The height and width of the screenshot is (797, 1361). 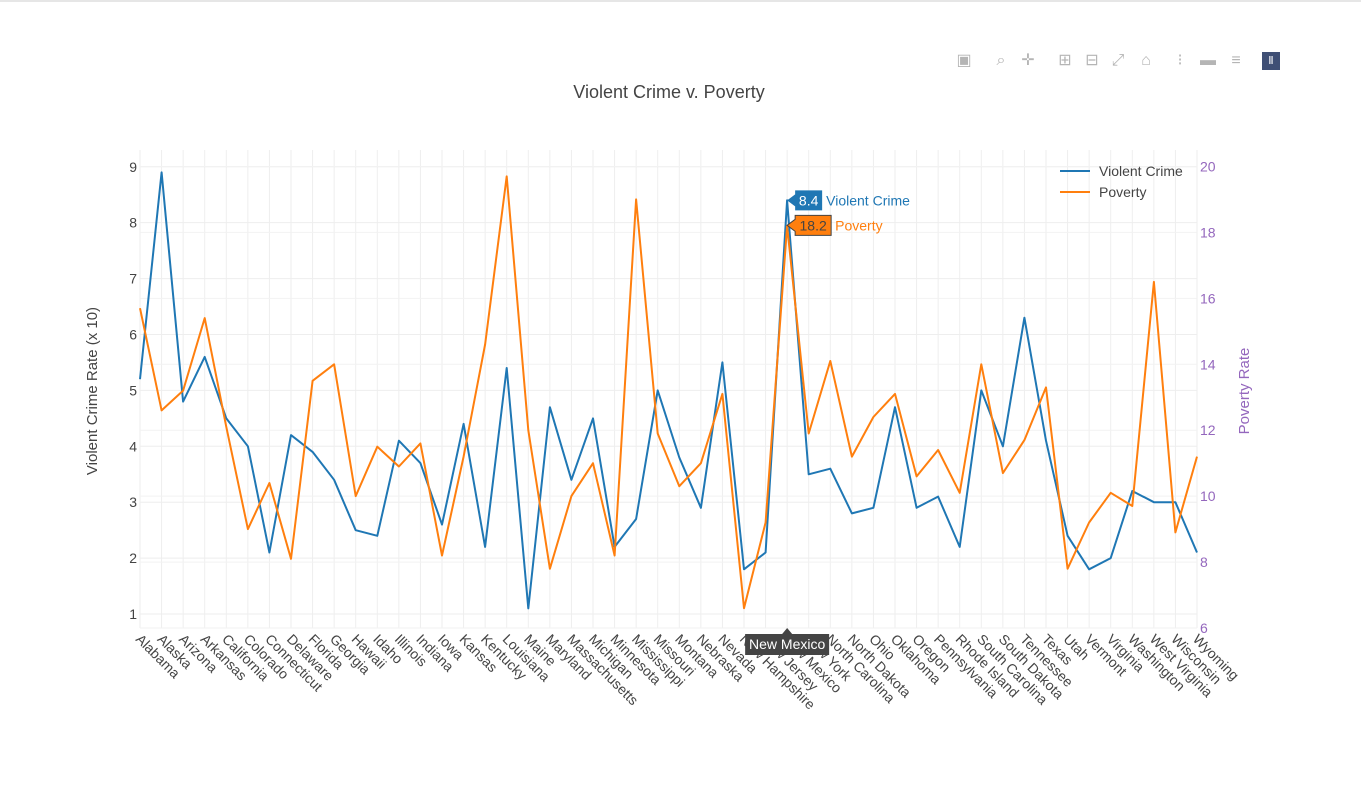 I want to click on y-axis-ticks: 1 2 3 4 5 6 7 8 9, so click(x=133, y=390).